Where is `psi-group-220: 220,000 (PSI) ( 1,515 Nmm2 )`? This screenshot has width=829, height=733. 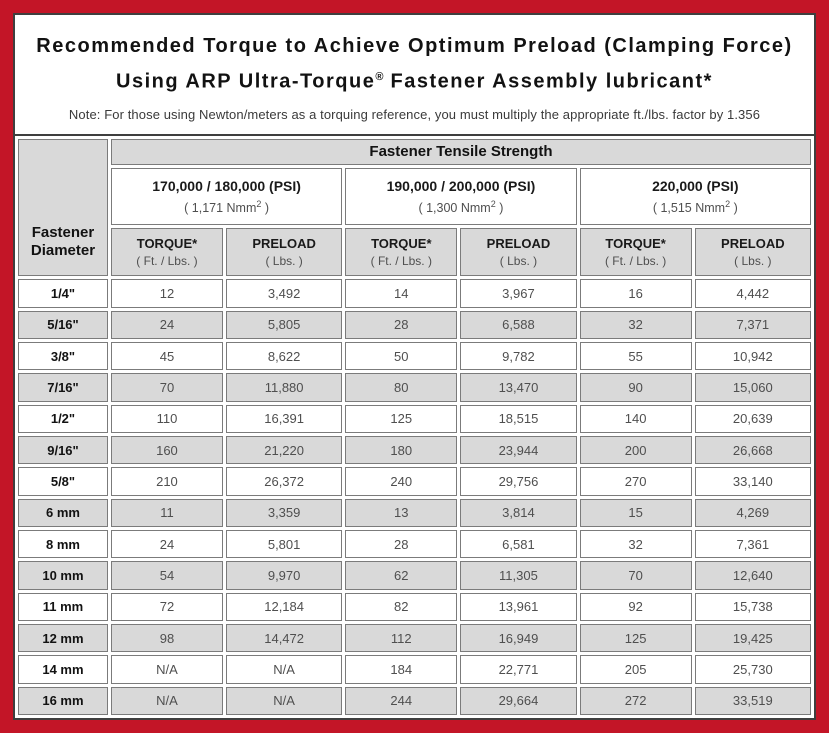 psi-group-220: 220,000 (PSI) ( 1,515 Nmm2 ) is located at coordinates (695, 196).